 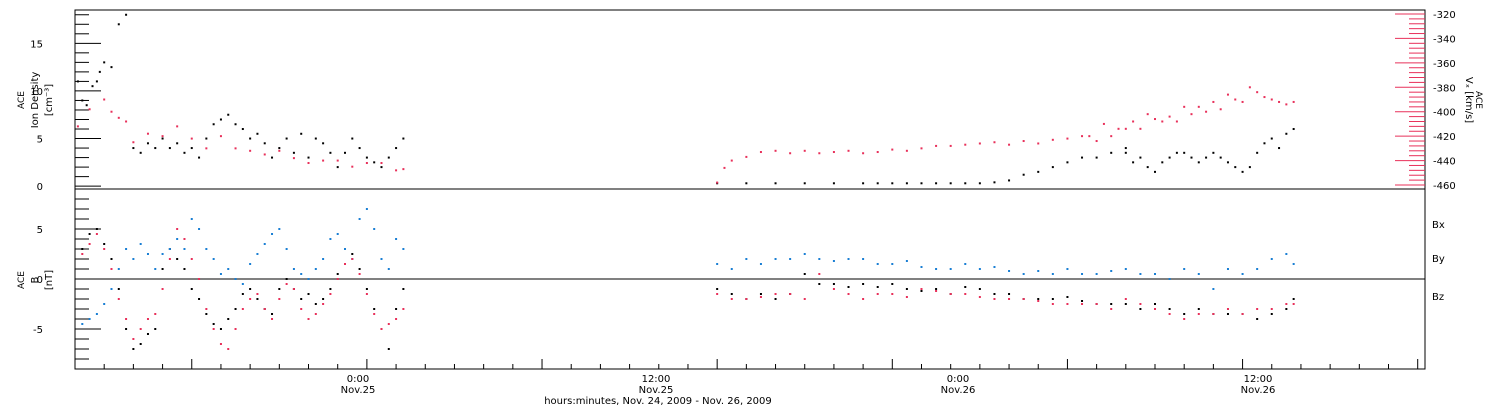 I want to click on legend-by: By, so click(x=1438, y=259).